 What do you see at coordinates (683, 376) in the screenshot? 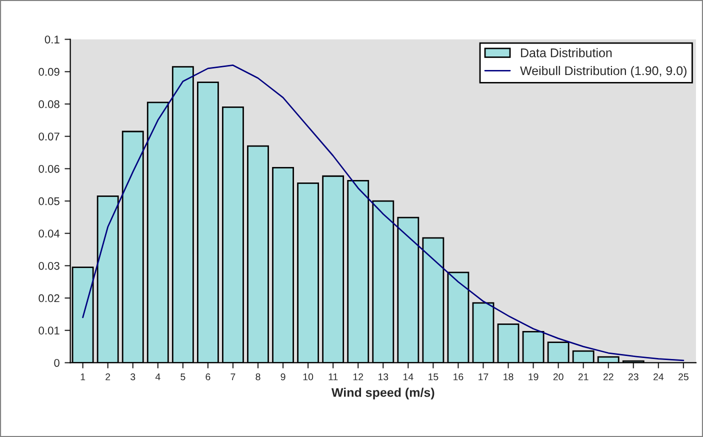
I see `x-tick-label: 25` at bounding box center [683, 376].